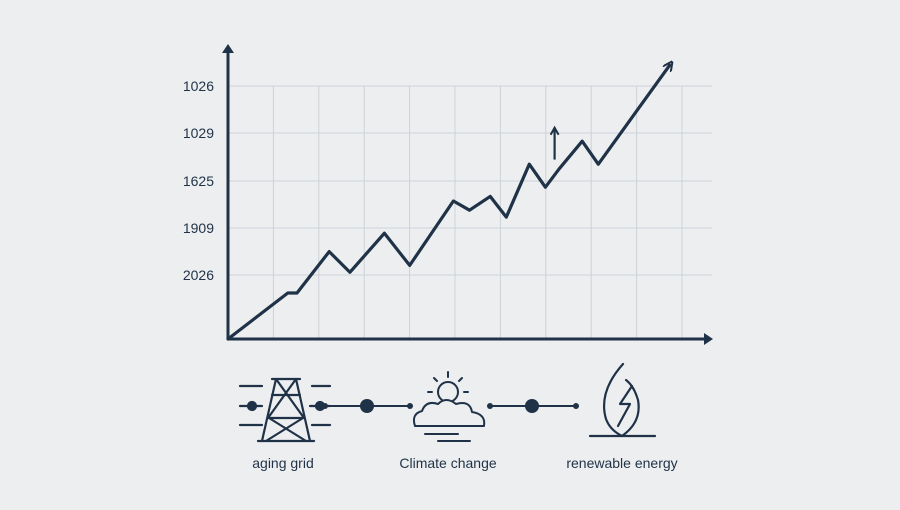  Describe the element at coordinates (447, 463) in the screenshot. I see `flow-label-climate-change: Climate change` at that location.